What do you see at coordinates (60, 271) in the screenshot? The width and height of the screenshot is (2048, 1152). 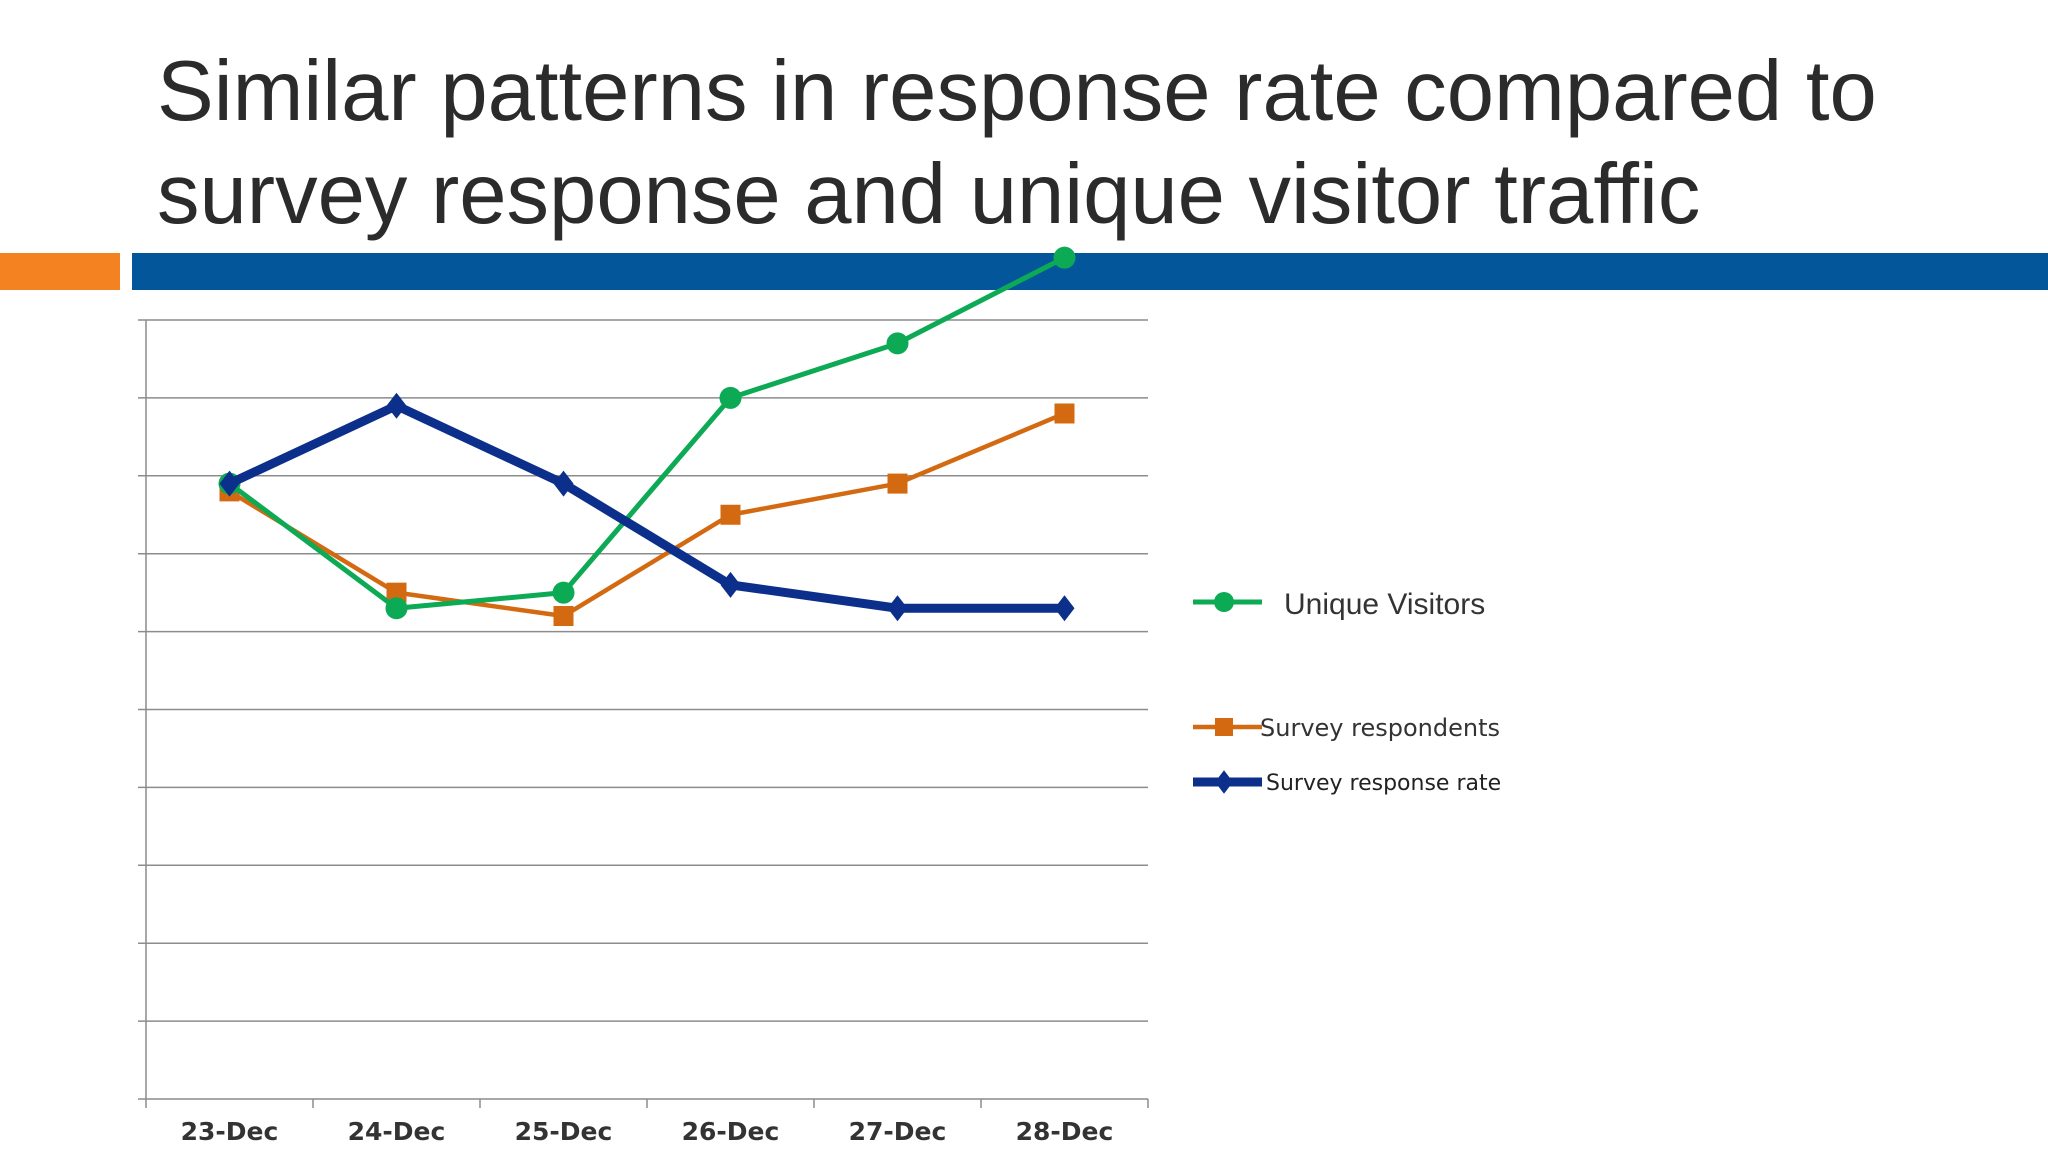 I see `accent-bar-orange` at bounding box center [60, 271].